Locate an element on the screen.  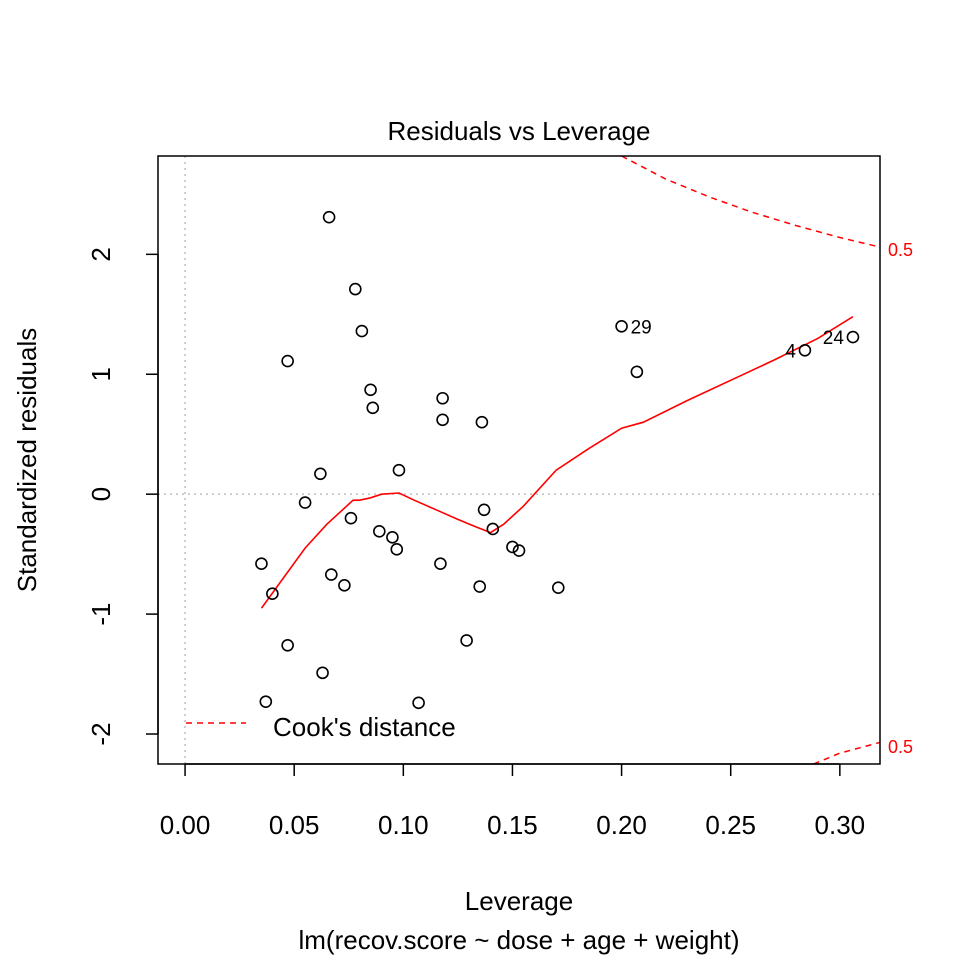
x-axis: 0.00 0.05 0.10 0.15 0.20 0.25 0.30 is located at coordinates (513, 801).